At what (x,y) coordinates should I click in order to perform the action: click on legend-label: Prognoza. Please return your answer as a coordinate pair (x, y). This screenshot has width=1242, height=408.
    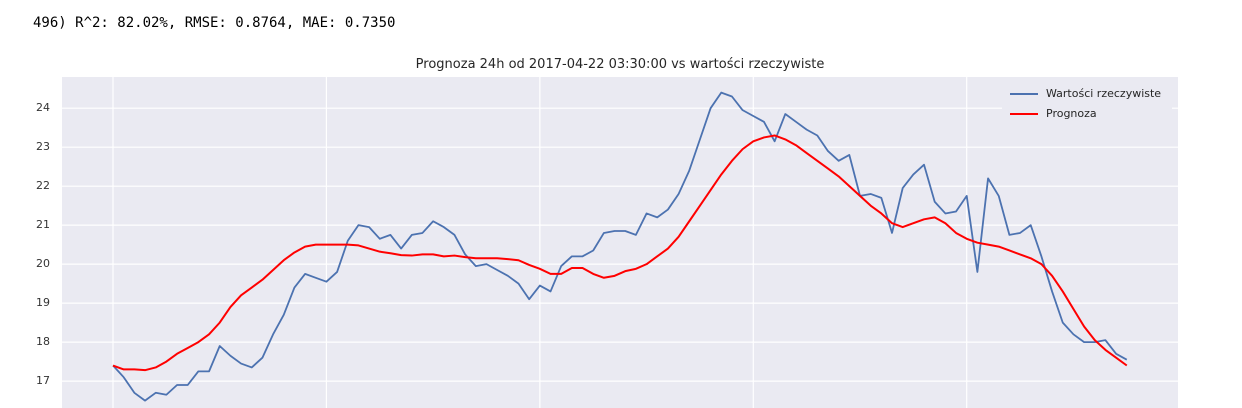
    Looking at the image, I should click on (1071, 113).